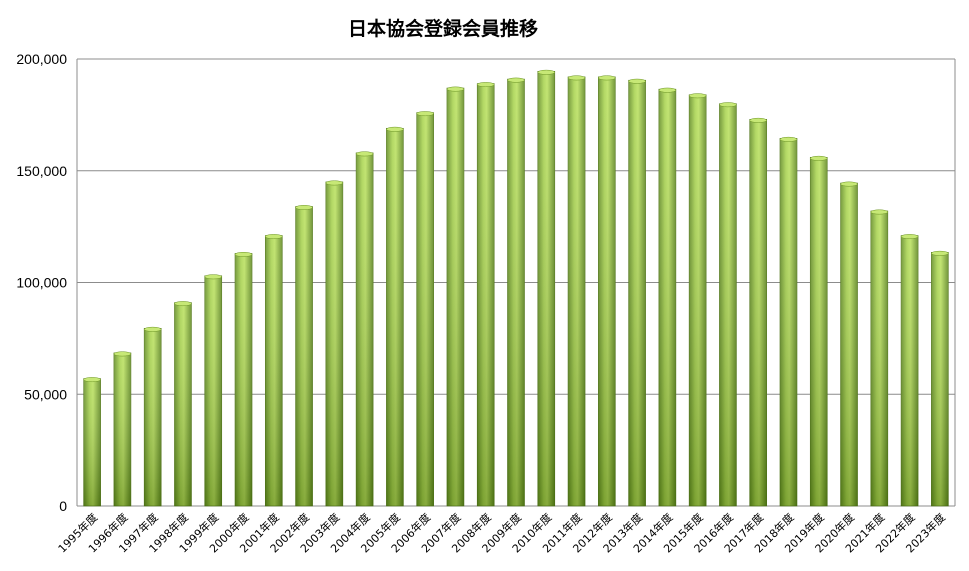 The height and width of the screenshot is (571, 969). Describe the element at coordinates (41, 171) in the screenshot. I see `y-tick-label: 150,000` at that location.